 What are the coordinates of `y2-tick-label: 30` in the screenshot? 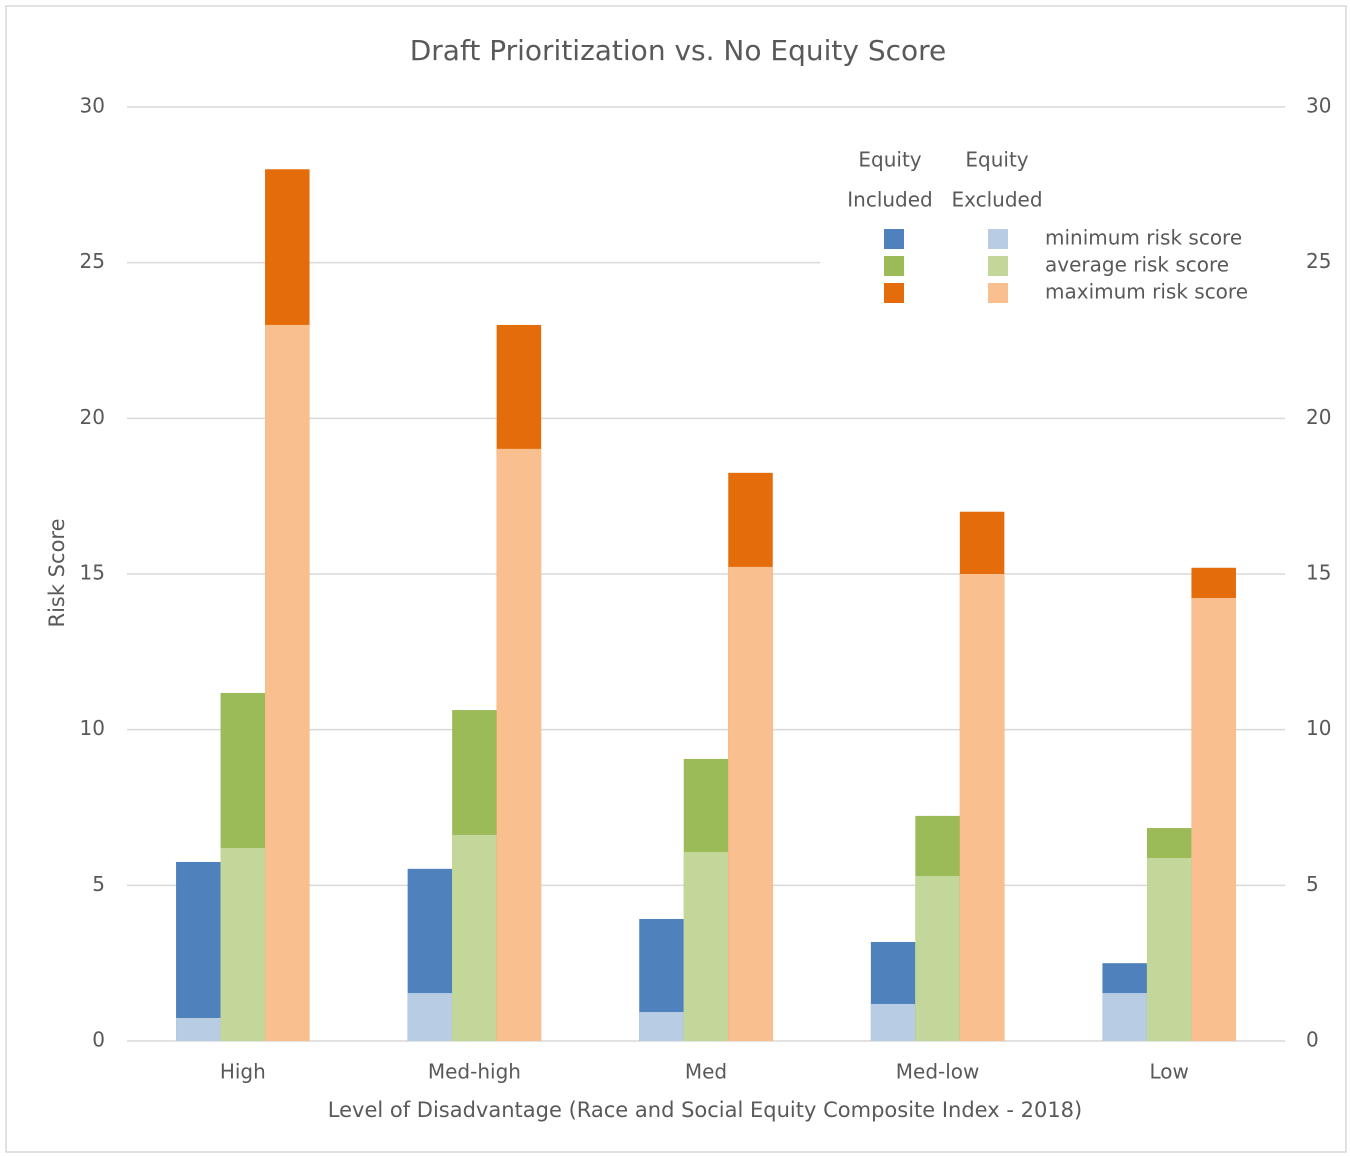 It's located at (1318, 106).